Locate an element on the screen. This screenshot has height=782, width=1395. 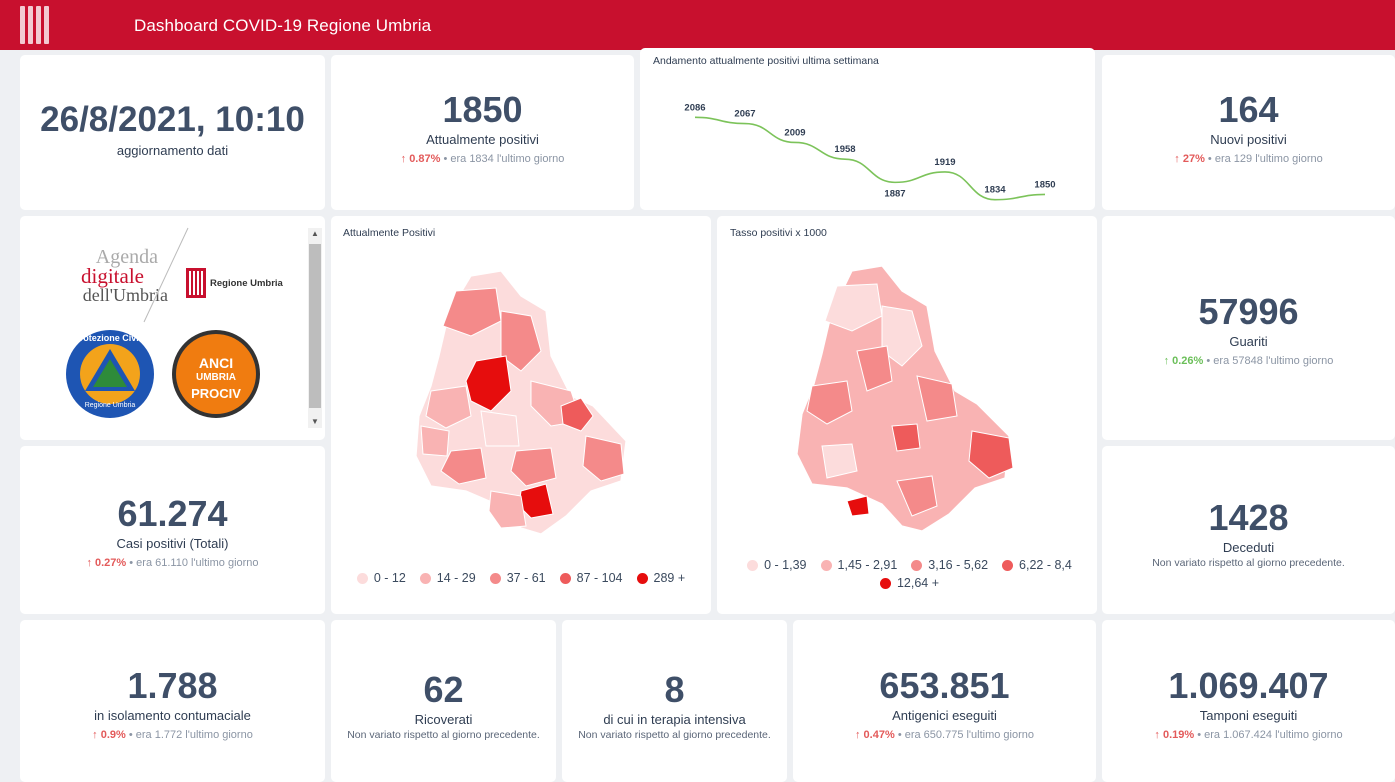
regione-umbria-emblem-icon is located at coordinates (196, 283).